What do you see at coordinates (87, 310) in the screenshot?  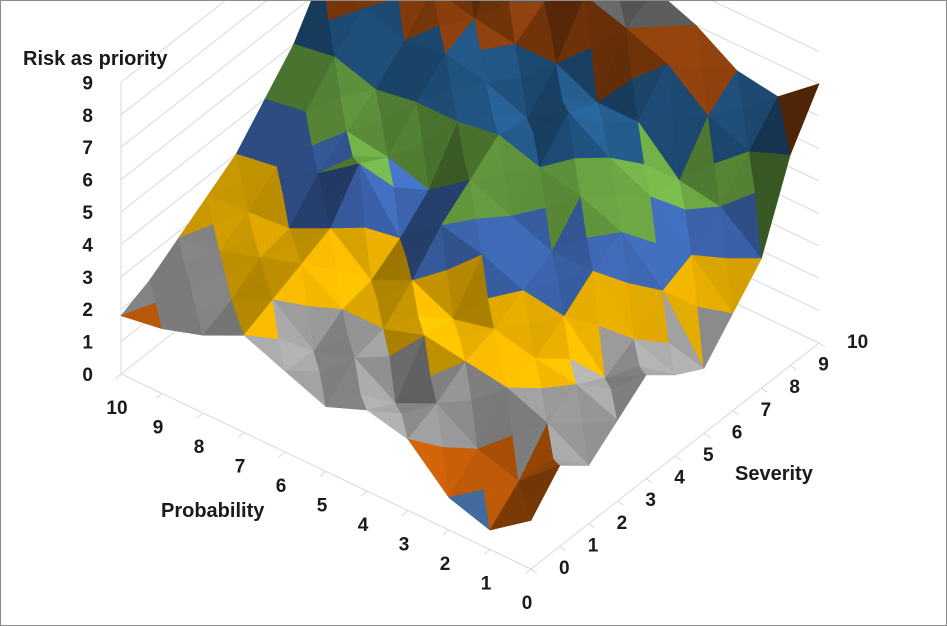 I see `z-tick-label: 2` at bounding box center [87, 310].